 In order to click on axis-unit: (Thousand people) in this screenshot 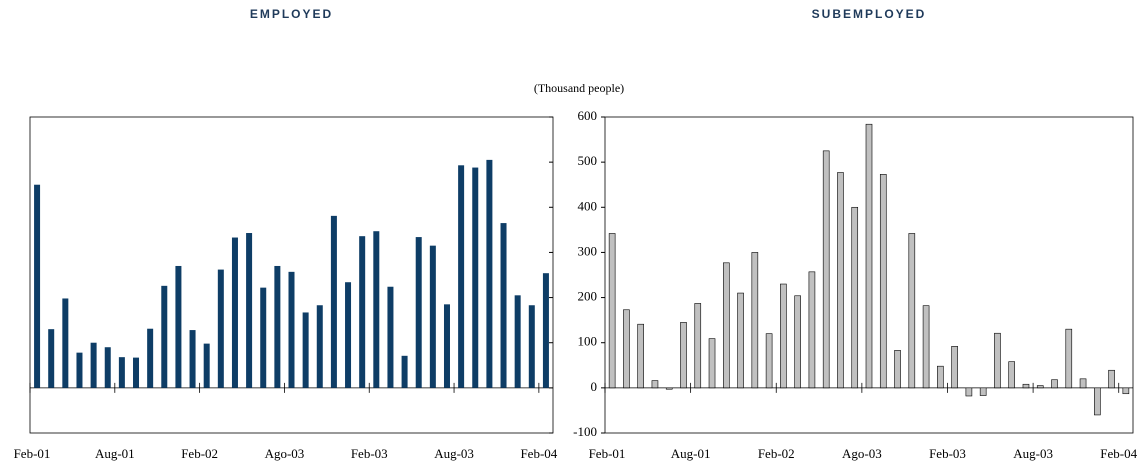, I will do `click(579, 88)`.